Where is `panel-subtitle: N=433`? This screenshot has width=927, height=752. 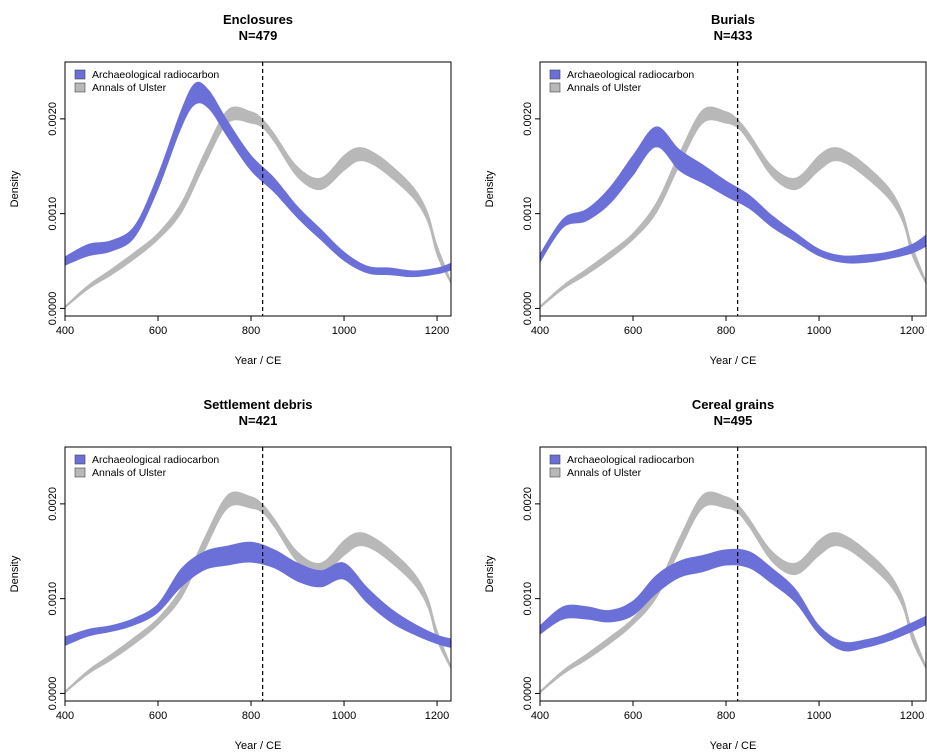 panel-subtitle: N=433 is located at coordinates (733, 35).